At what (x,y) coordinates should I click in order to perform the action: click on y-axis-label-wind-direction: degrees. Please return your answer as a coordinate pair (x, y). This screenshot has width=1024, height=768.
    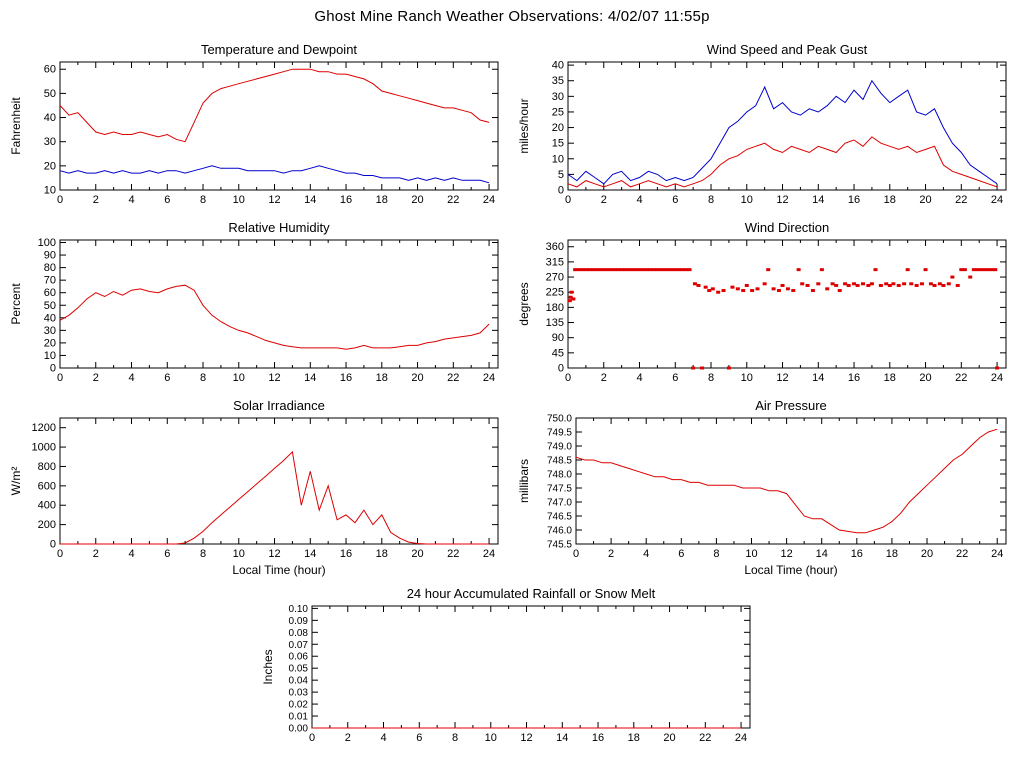
    Looking at the image, I should click on (524, 303).